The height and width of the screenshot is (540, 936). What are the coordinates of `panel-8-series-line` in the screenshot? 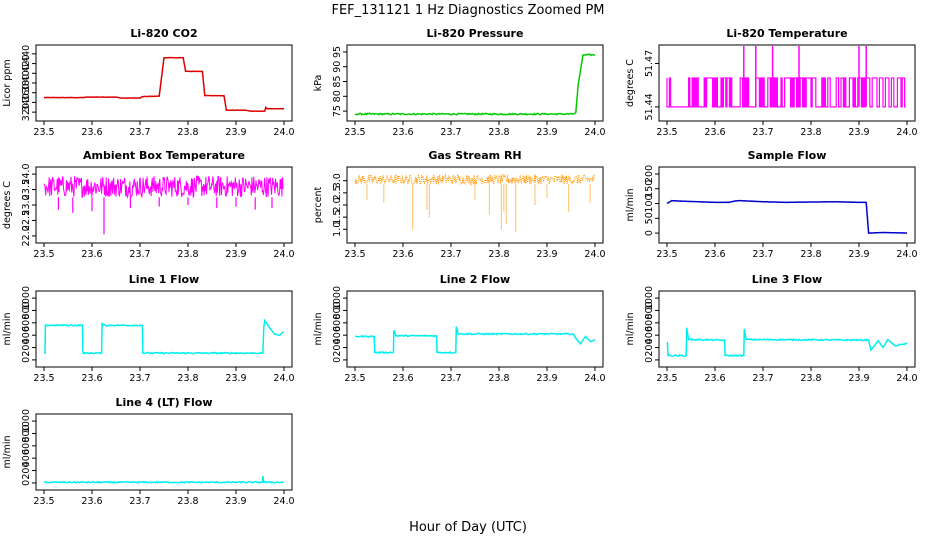 It's located at (475, 340).